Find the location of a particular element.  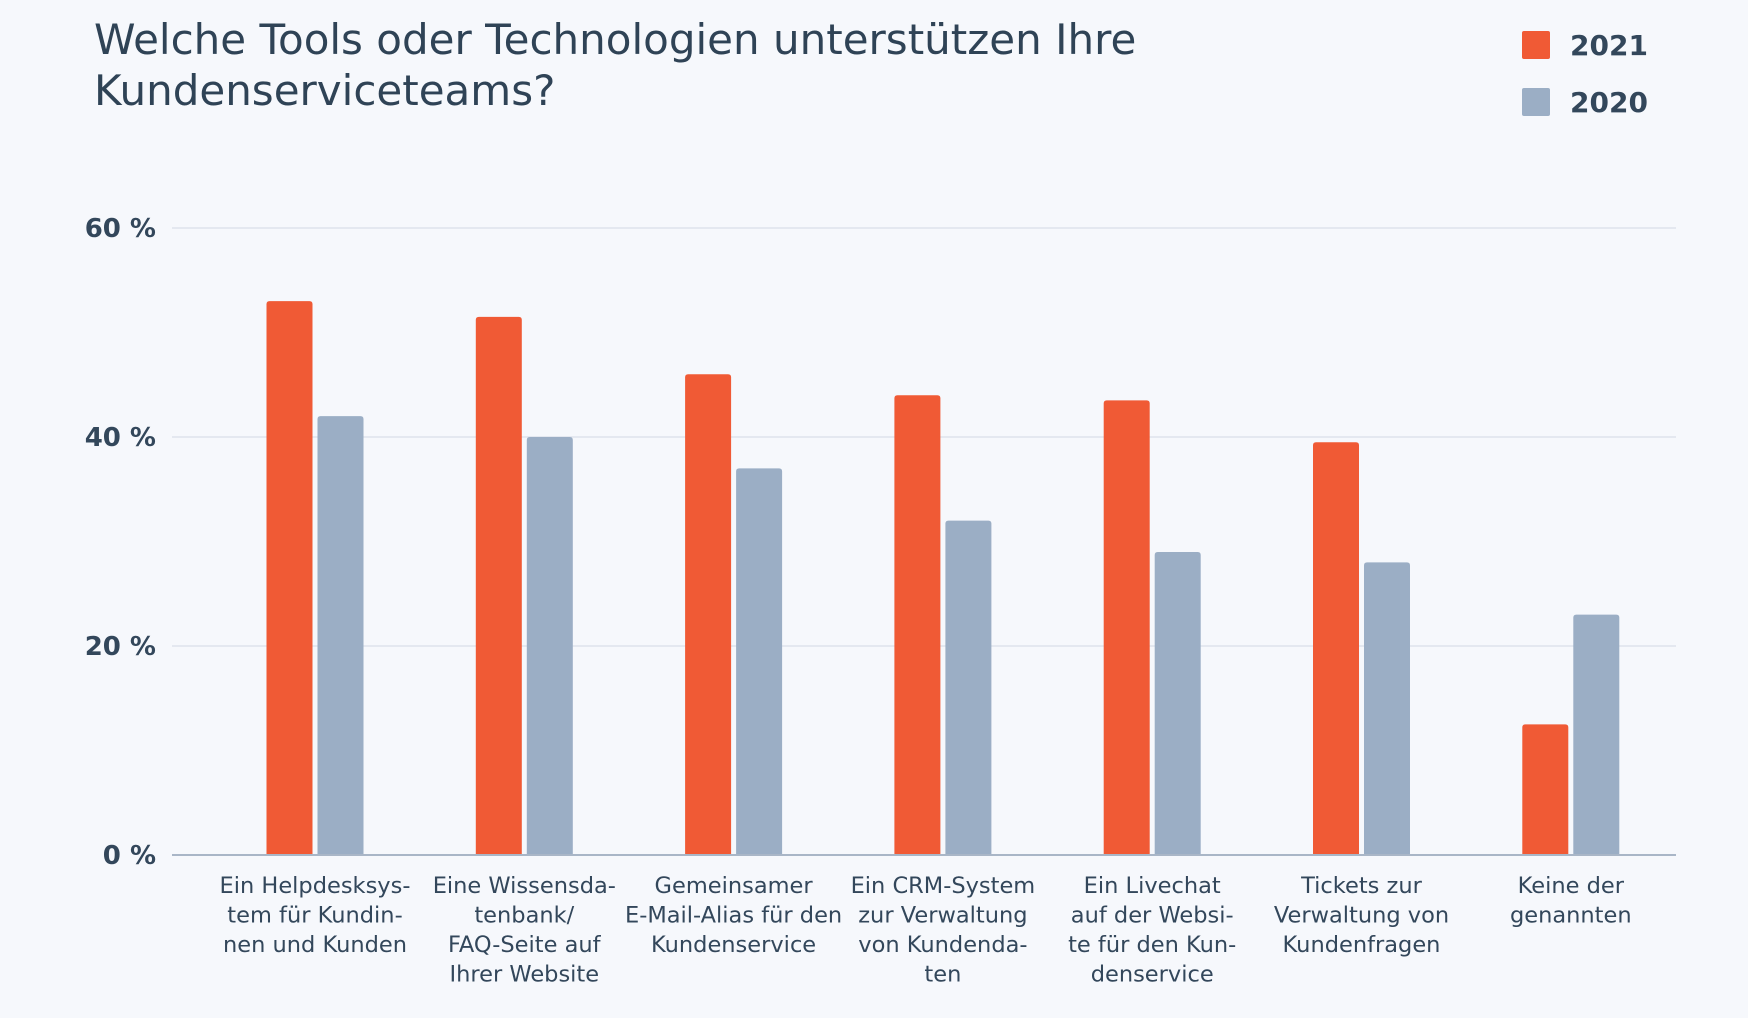

x-tick-label-line: Kundenservice is located at coordinates (733, 945).